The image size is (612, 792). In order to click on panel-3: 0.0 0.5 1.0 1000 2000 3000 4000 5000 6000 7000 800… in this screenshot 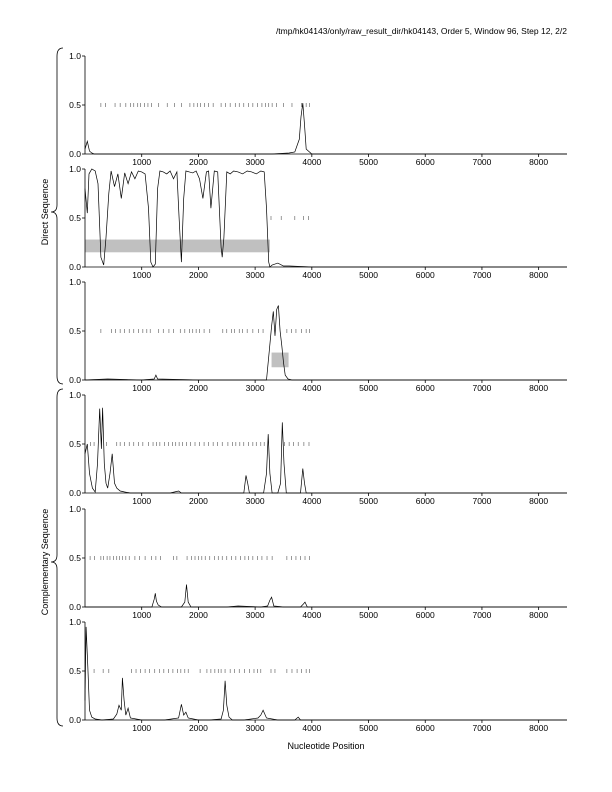, I will do `click(318, 335)`.